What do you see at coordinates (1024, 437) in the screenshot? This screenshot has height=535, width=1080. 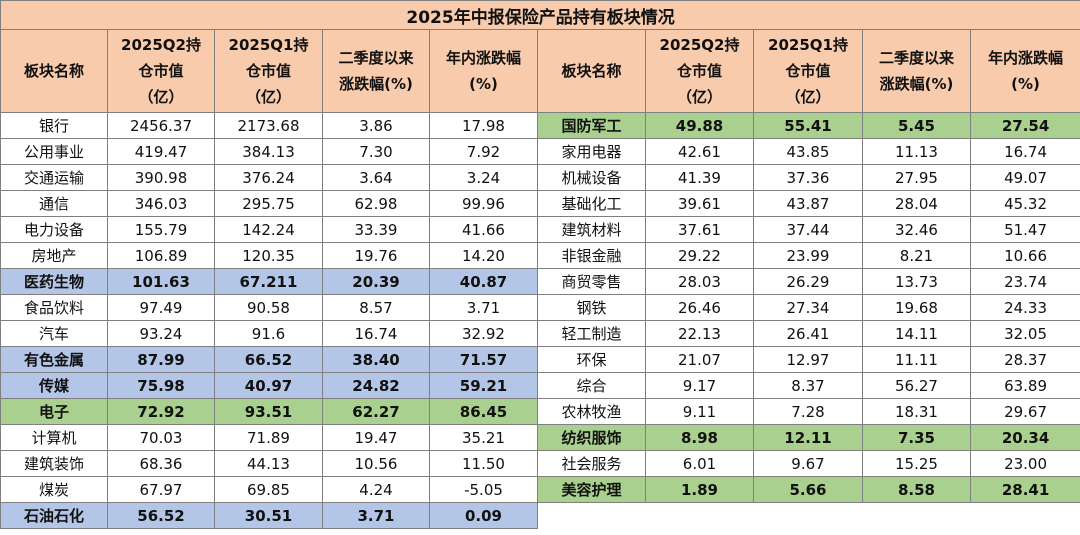 I see `right-ytd-change-cell: 20.34` at bounding box center [1024, 437].